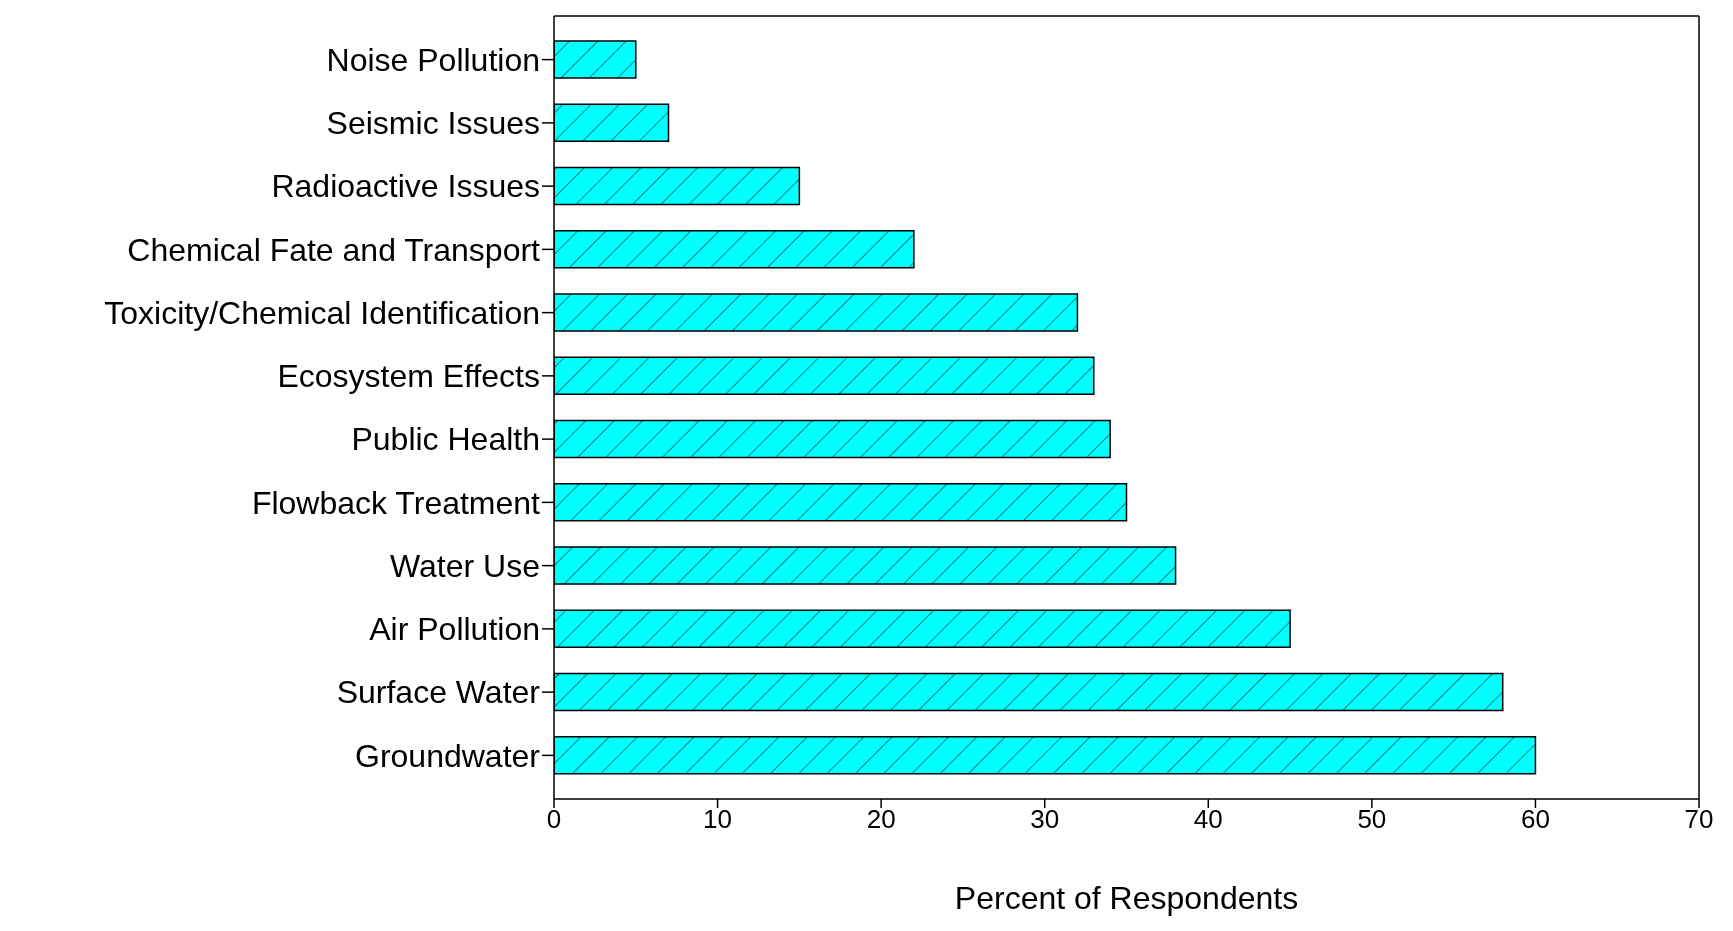  I want to click on y-tick-label: Noise Pollution, so click(433, 59).